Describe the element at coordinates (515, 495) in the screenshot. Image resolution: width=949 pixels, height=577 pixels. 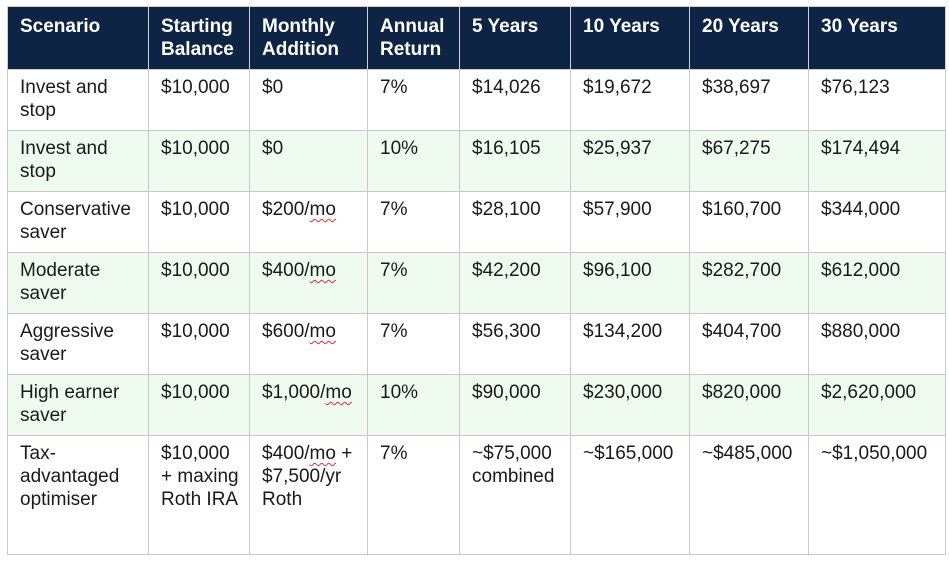
I see `cell-5-years: ~$75,000 combined` at that location.